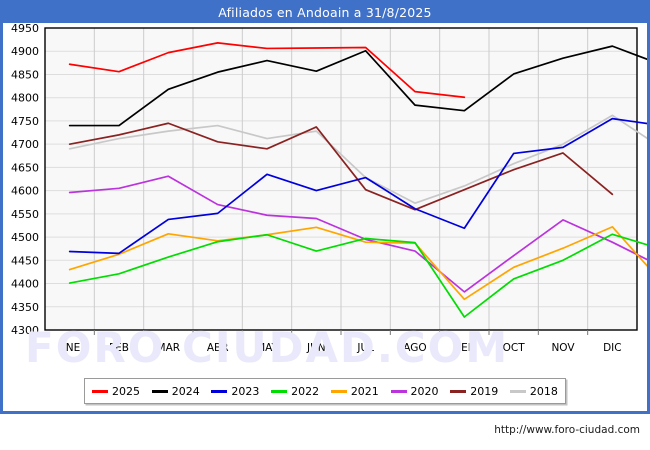 This screenshot has height=450, width=650. I want to click on legend-item-2022: 2022, so click(295, 391).